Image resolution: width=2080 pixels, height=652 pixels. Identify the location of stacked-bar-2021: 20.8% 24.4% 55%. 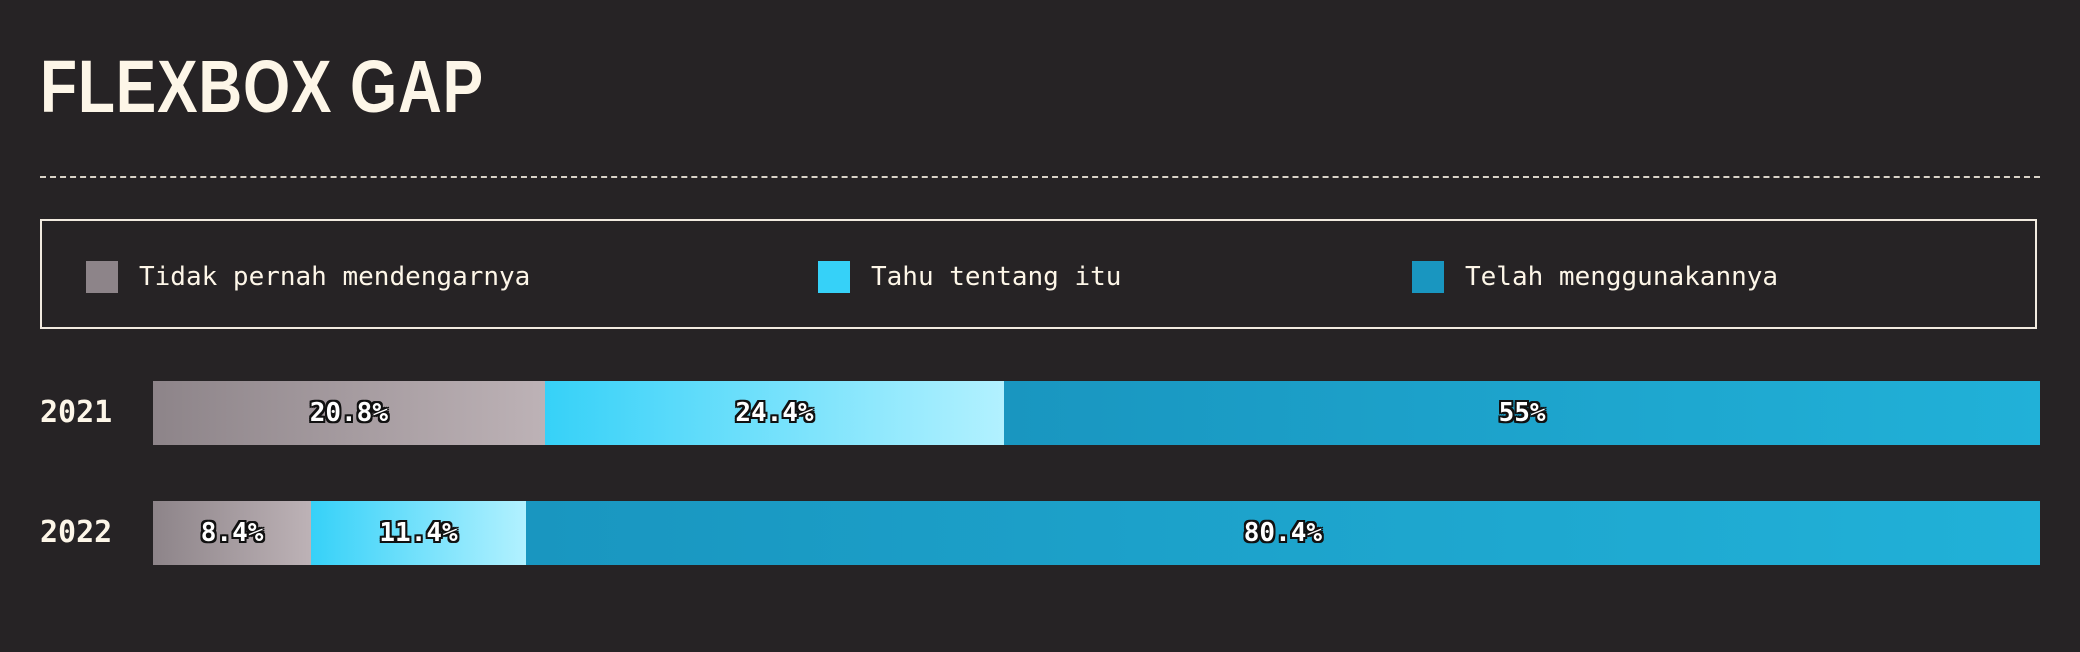
(1096, 413).